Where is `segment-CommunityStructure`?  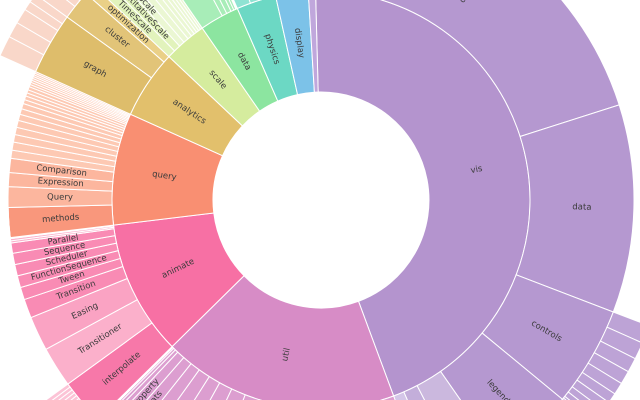 segment-CommunityStructure is located at coordinates (67, 1).